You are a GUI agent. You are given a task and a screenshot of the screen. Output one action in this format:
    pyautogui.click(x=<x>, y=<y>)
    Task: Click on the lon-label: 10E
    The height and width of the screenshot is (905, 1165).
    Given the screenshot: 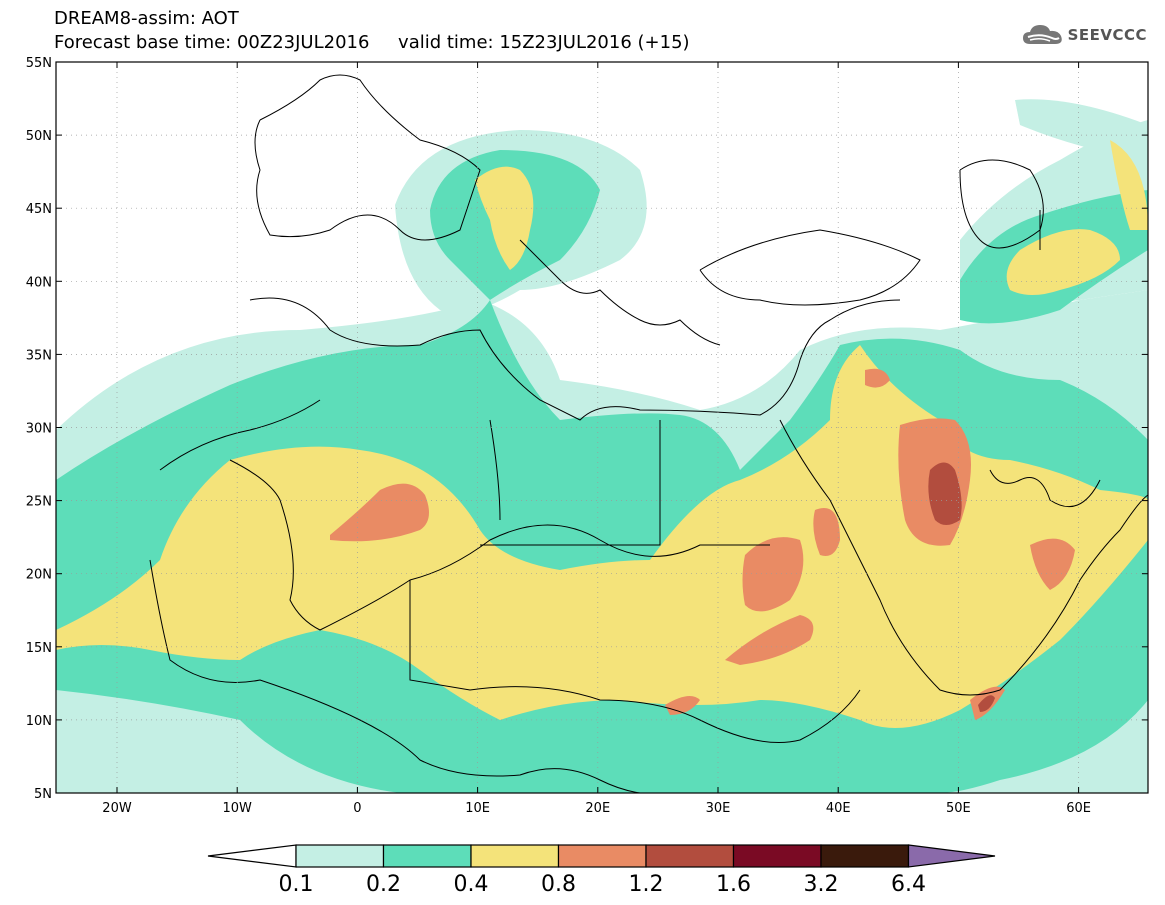 What is the action you would take?
    pyautogui.click(x=477, y=808)
    